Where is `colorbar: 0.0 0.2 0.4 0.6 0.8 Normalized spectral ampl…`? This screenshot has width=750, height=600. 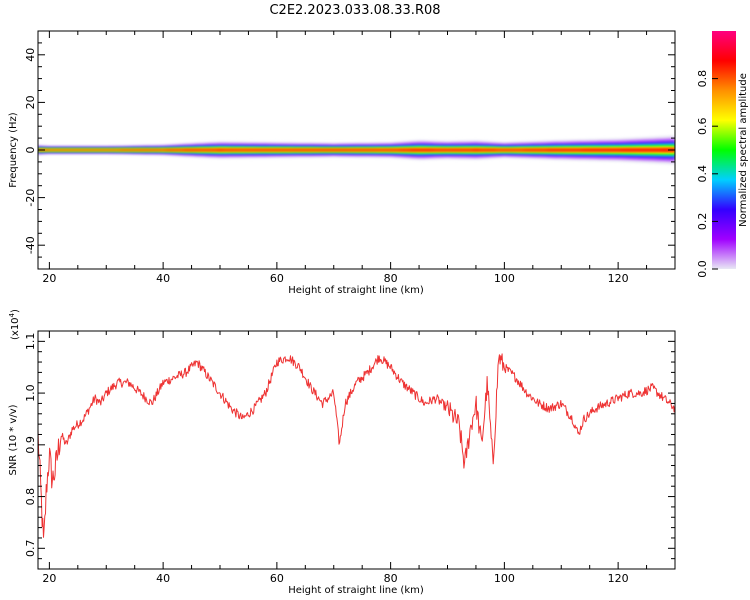 colorbar: 0.0 0.2 0.4 0.6 0.8 Normalized spectral ampl… is located at coordinates (722, 154).